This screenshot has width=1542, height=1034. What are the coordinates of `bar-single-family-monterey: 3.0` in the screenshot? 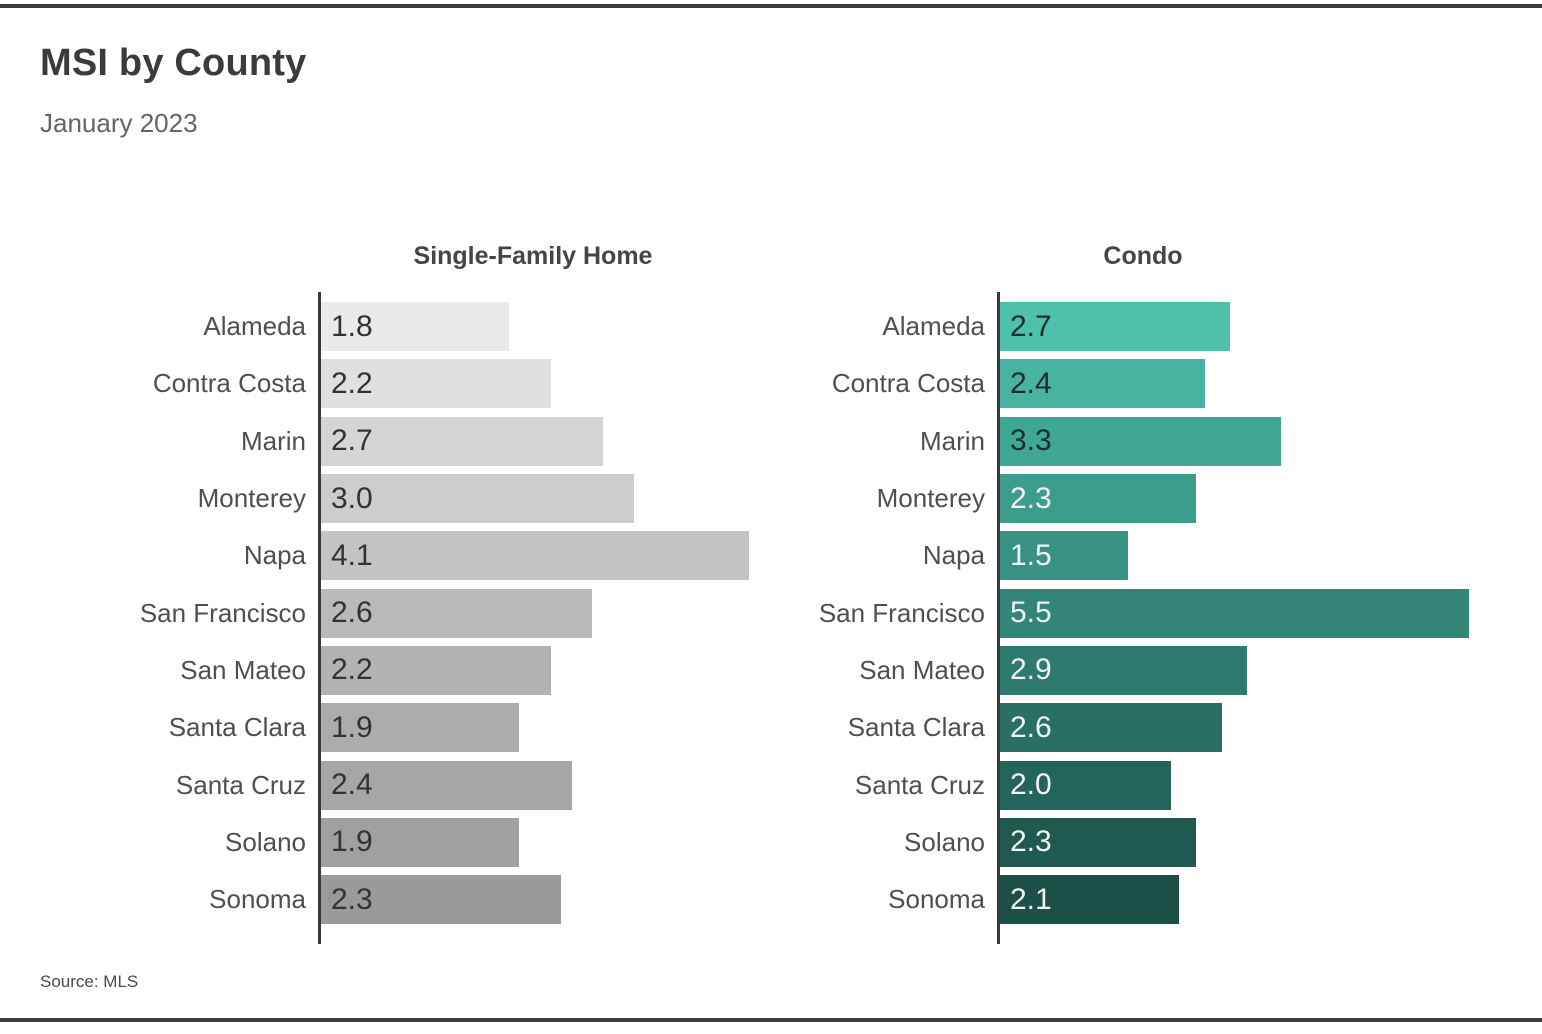 It's located at (478, 499).